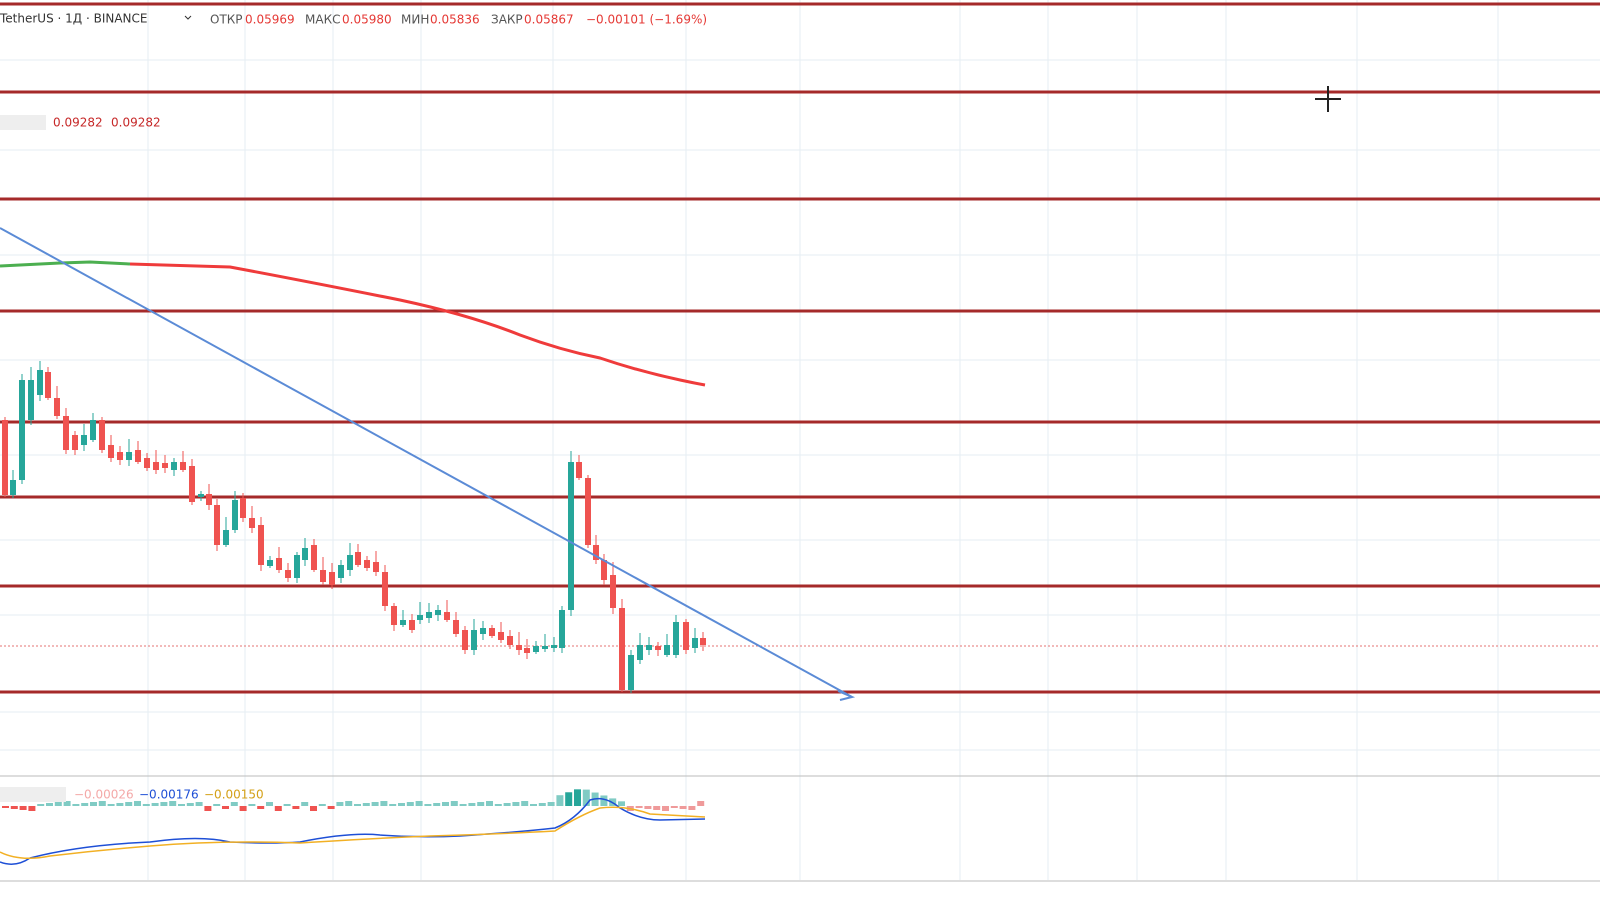 Image resolution: width=1600 pixels, height=900 pixels. Describe the element at coordinates (104, 795) in the screenshot. I see `macd-hist-value: −0.00026` at that location.